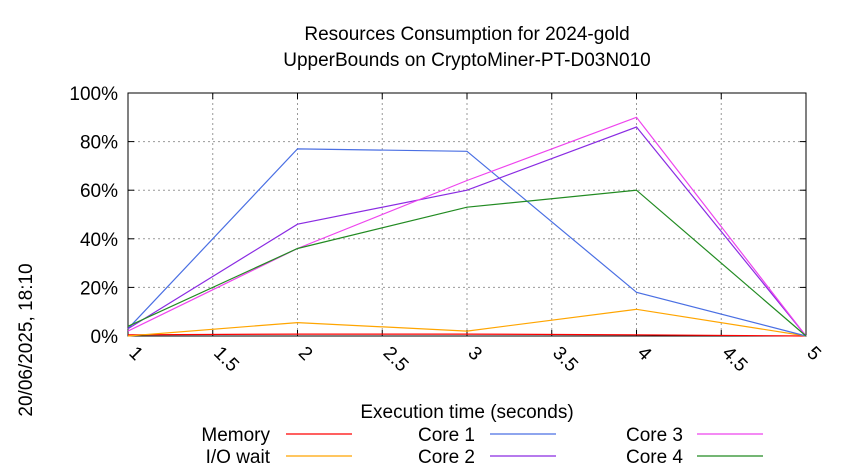 The image size is (850, 475). I want to click on y-tick-label: 100%, so click(93, 94).